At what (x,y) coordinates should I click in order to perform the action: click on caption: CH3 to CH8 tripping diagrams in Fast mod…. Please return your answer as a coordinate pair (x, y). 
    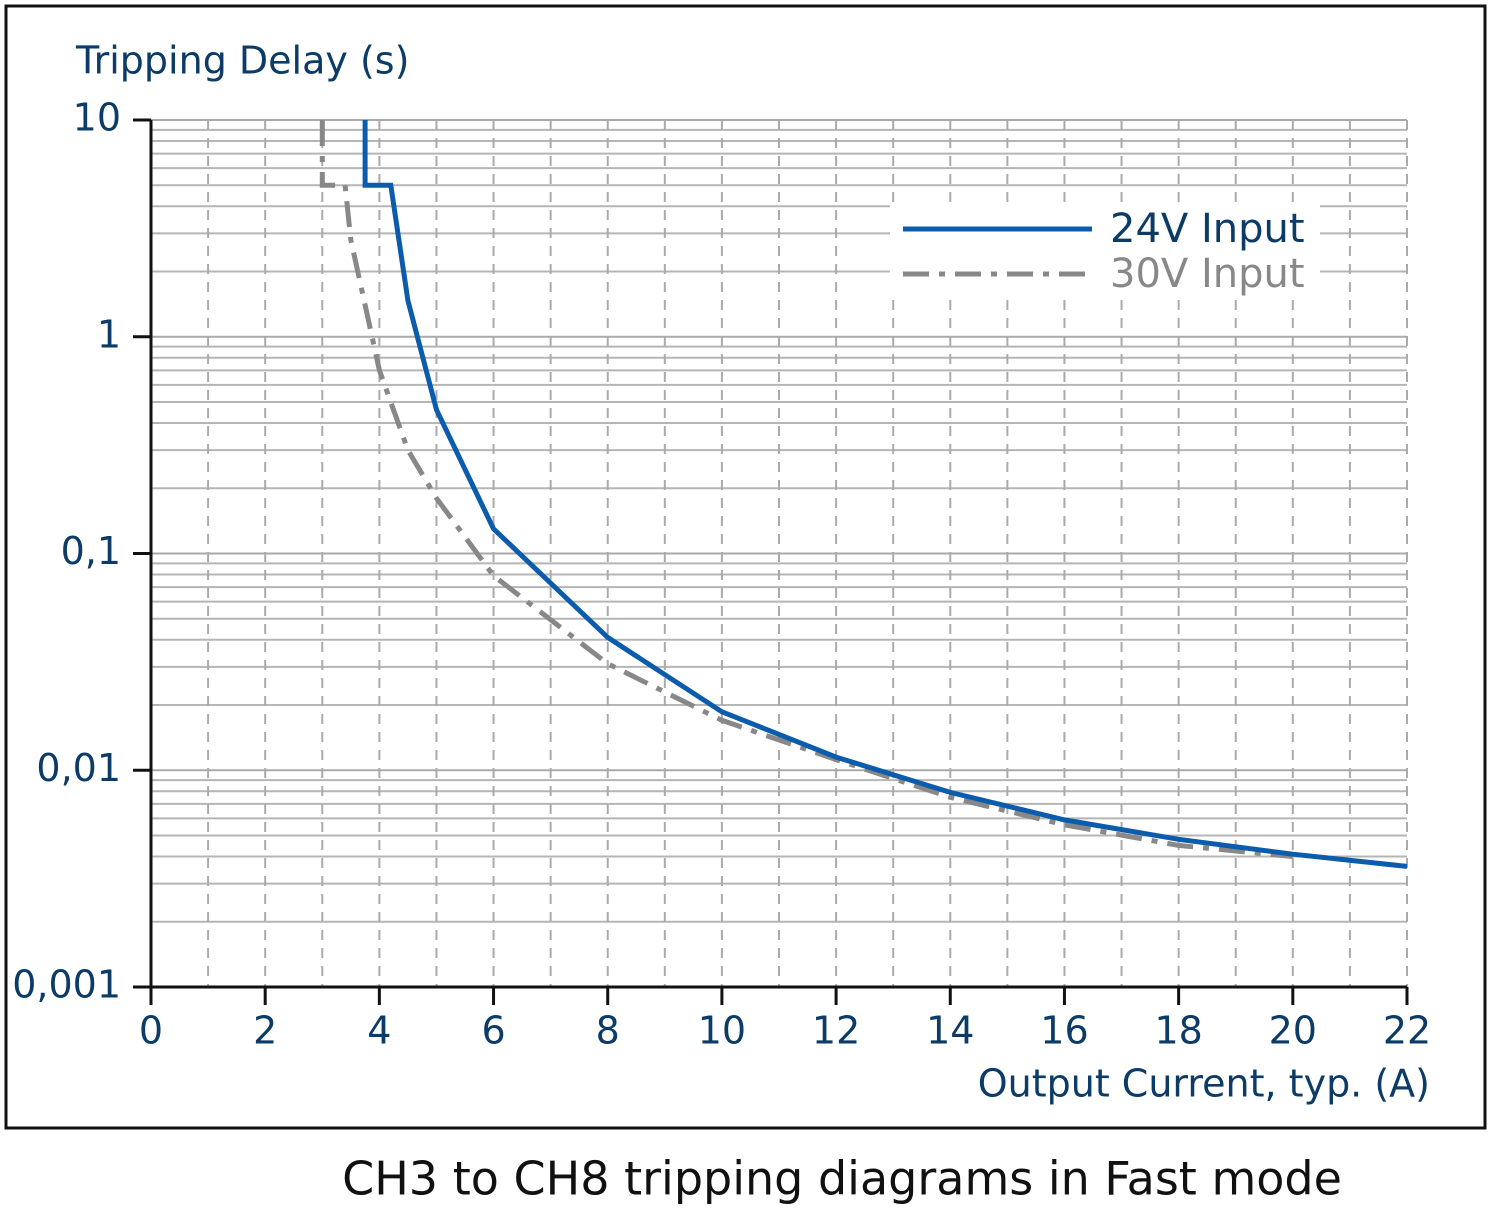
    Looking at the image, I should click on (842, 1179).